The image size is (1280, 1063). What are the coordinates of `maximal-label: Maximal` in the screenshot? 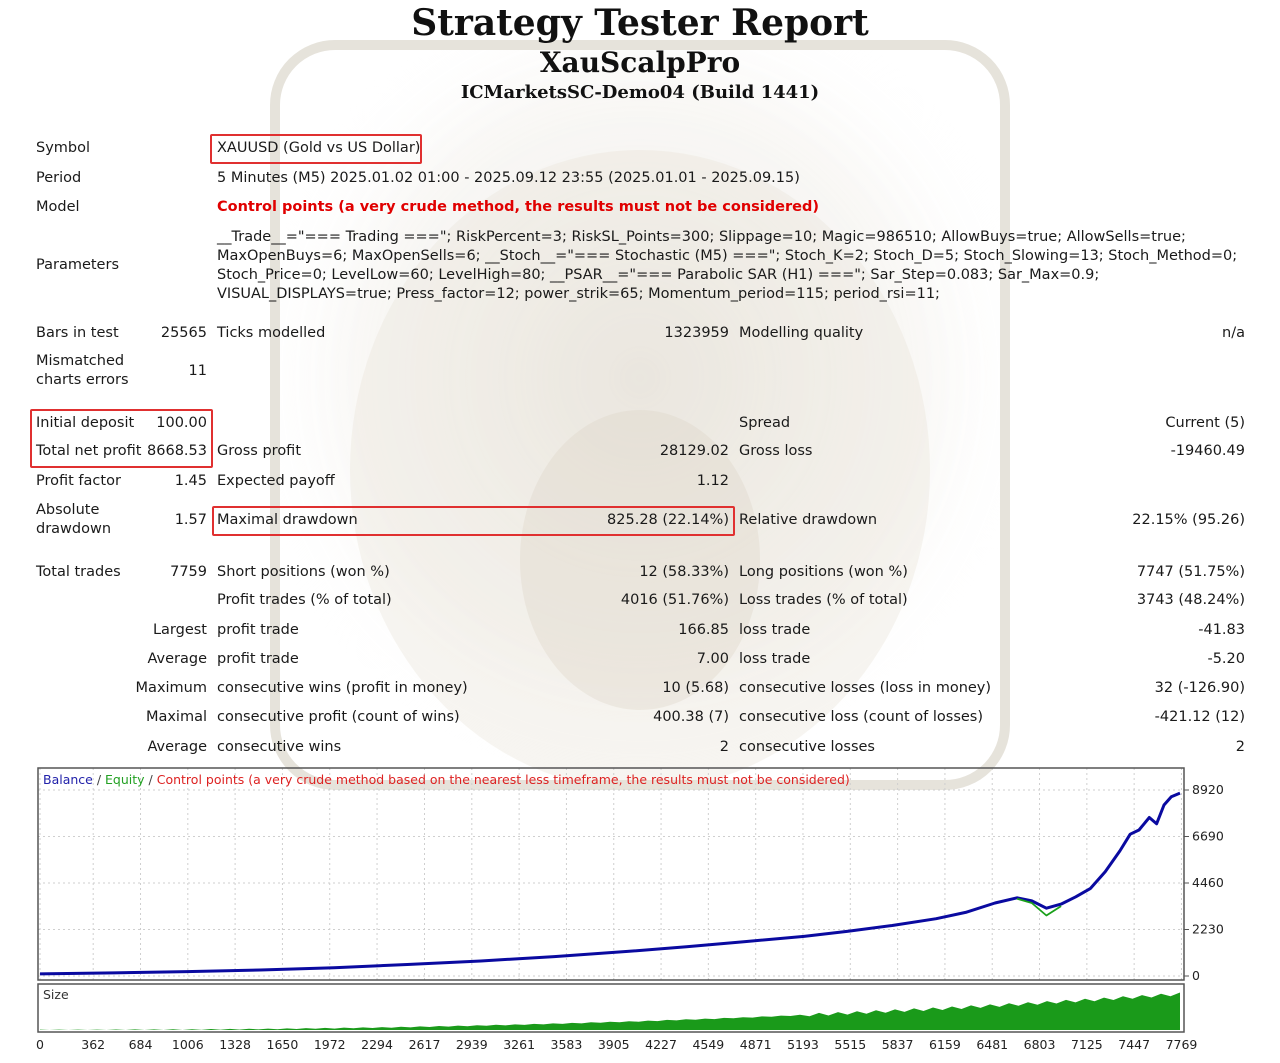 It's located at (176, 717).